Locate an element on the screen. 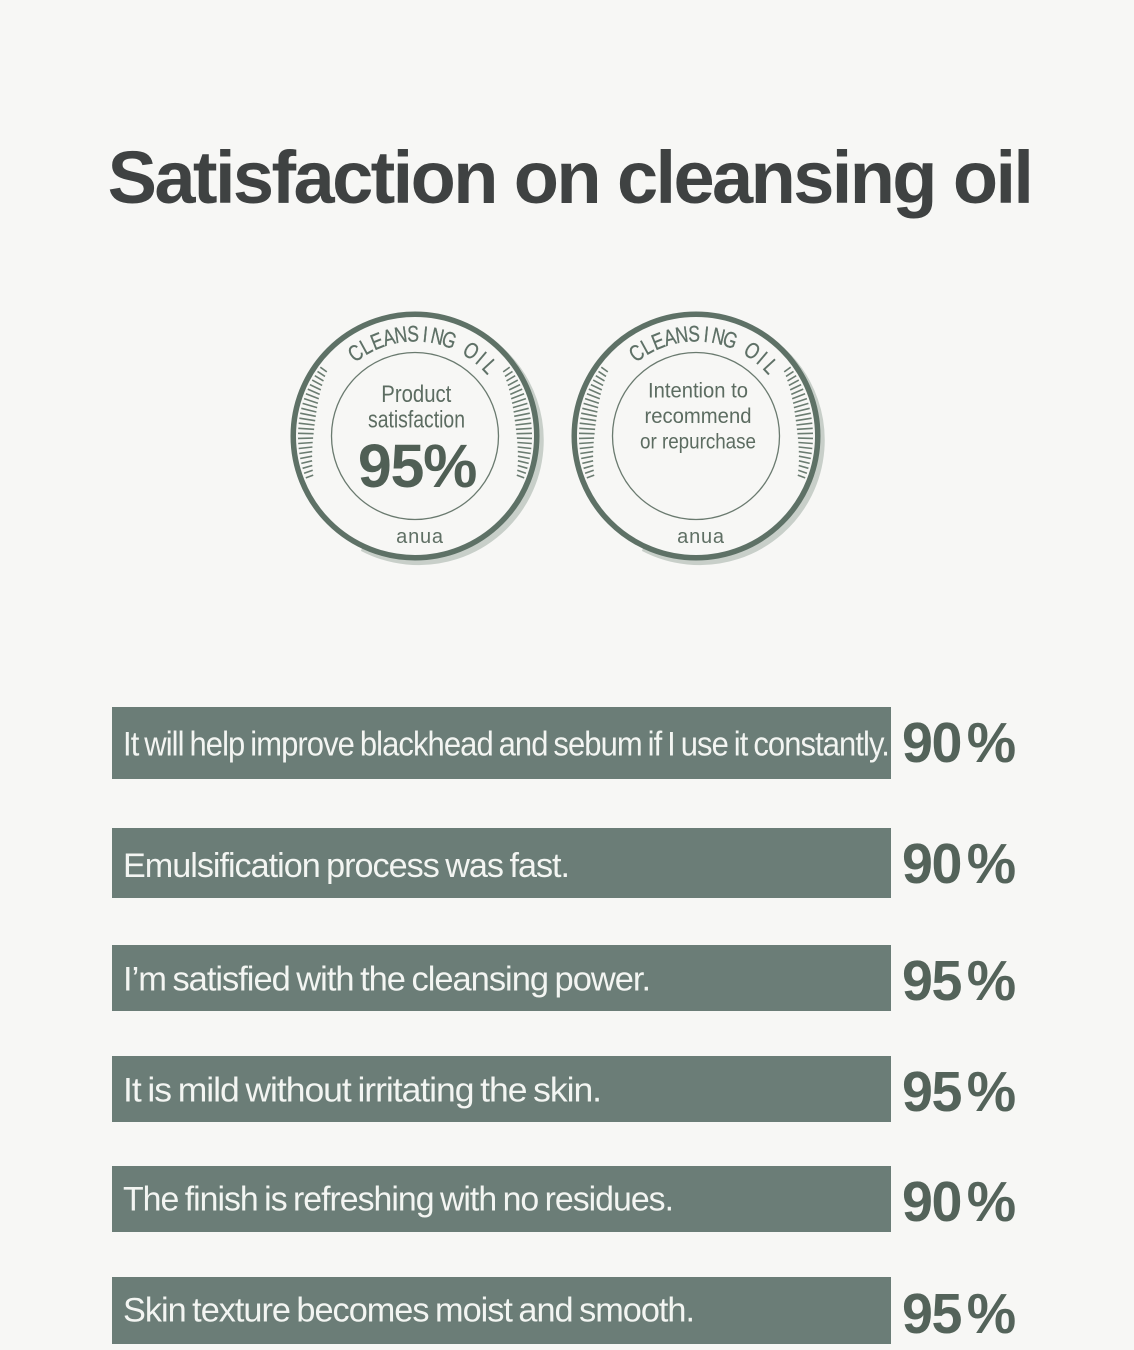 Image resolution: width=1134 pixels, height=1350 pixels. svg-text: recommend is located at coordinates (698, 416).